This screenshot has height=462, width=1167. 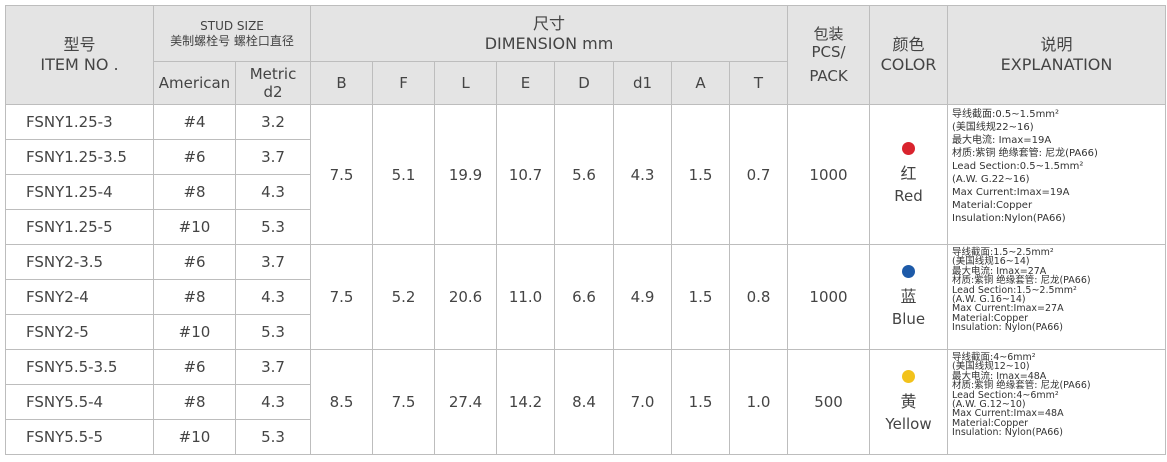 I want to click on explanation-line: 导线截面:4~6mm², so click(x=994, y=357).